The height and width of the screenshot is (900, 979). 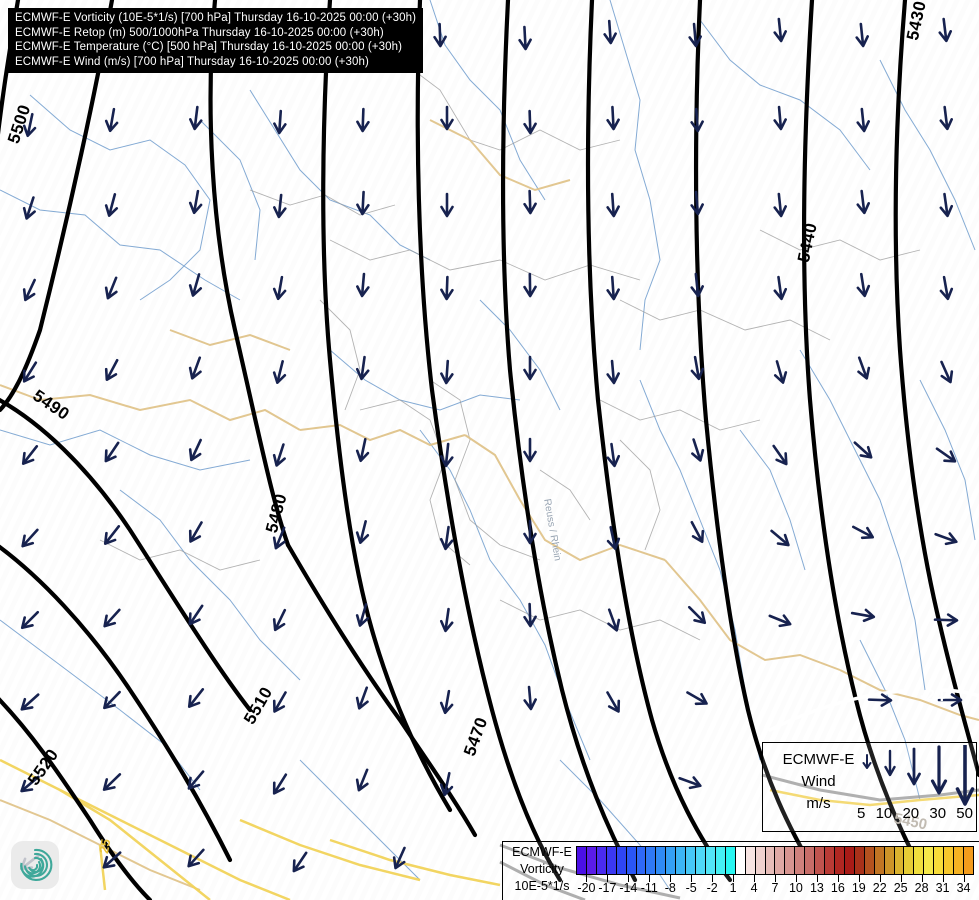 I want to click on vorticity-colorbar-ticks, so click(x=775, y=879).